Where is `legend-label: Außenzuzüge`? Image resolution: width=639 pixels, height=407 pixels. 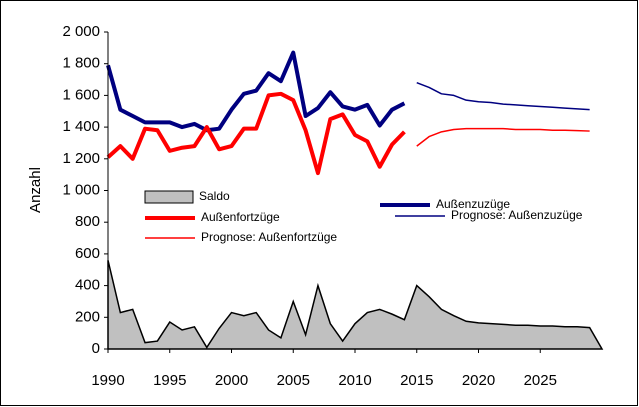 legend-label: Außenzuzüge is located at coordinates (473, 204).